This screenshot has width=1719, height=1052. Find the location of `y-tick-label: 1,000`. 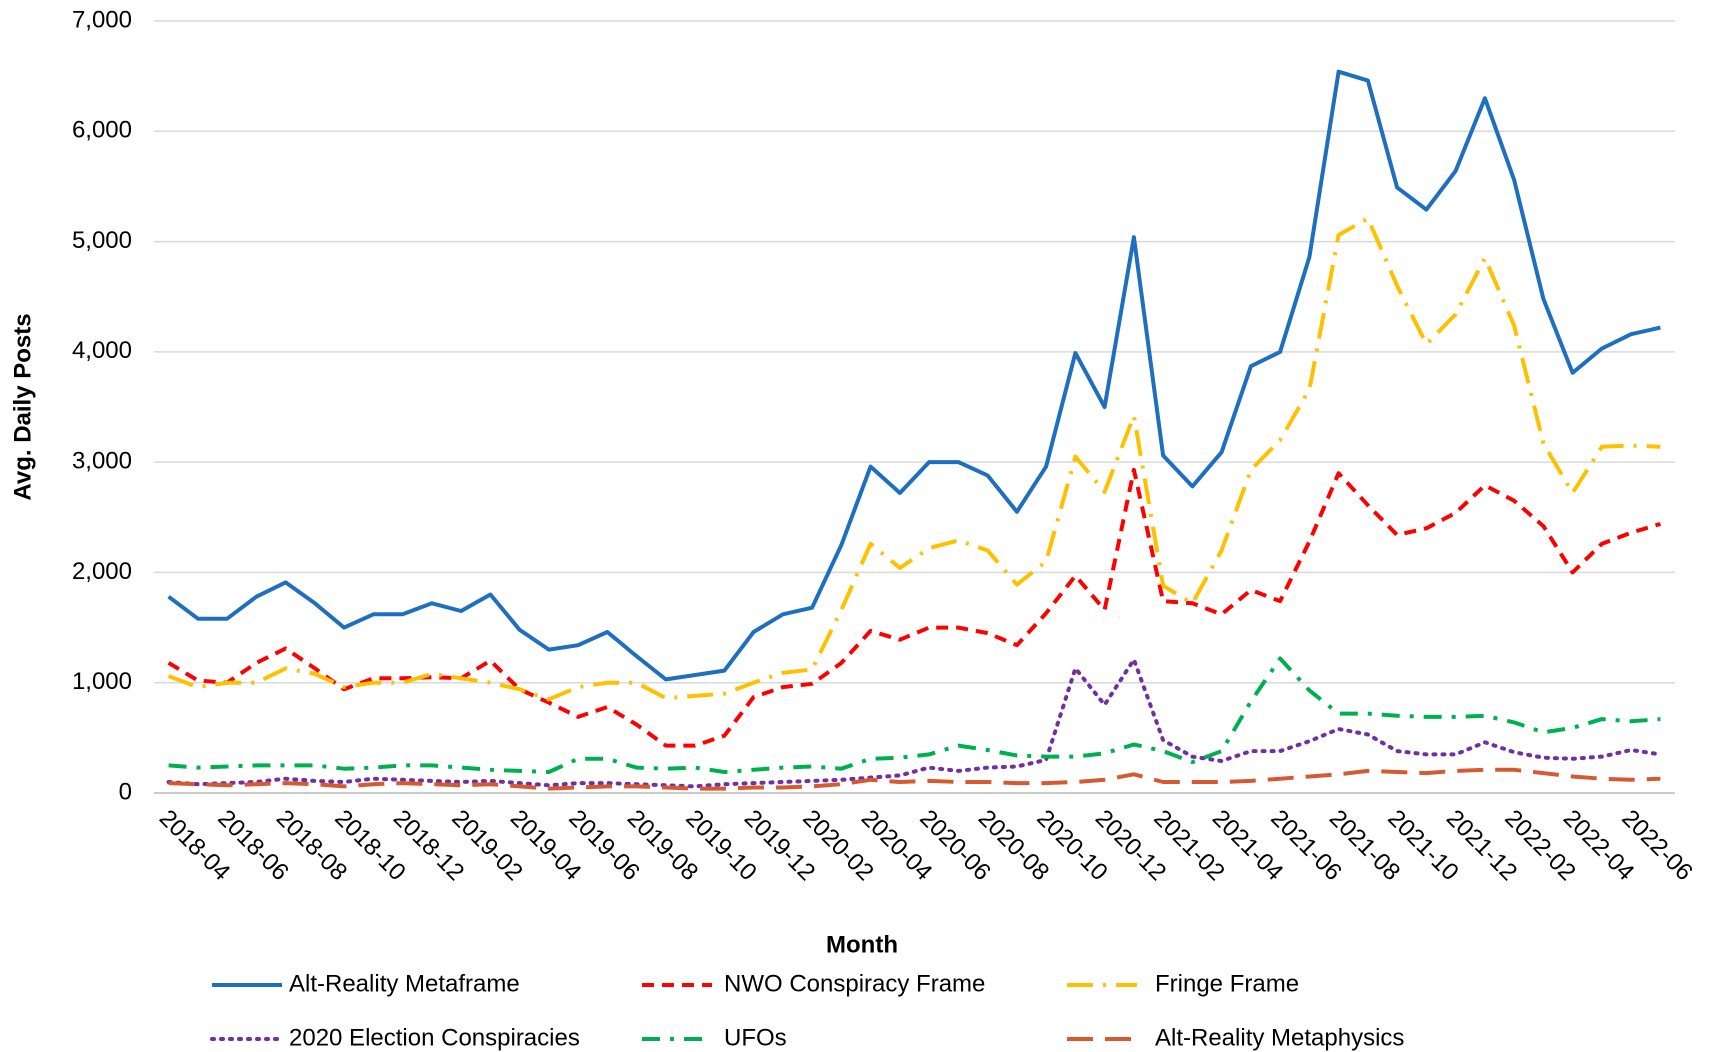

y-tick-label: 1,000 is located at coordinates (102, 681).